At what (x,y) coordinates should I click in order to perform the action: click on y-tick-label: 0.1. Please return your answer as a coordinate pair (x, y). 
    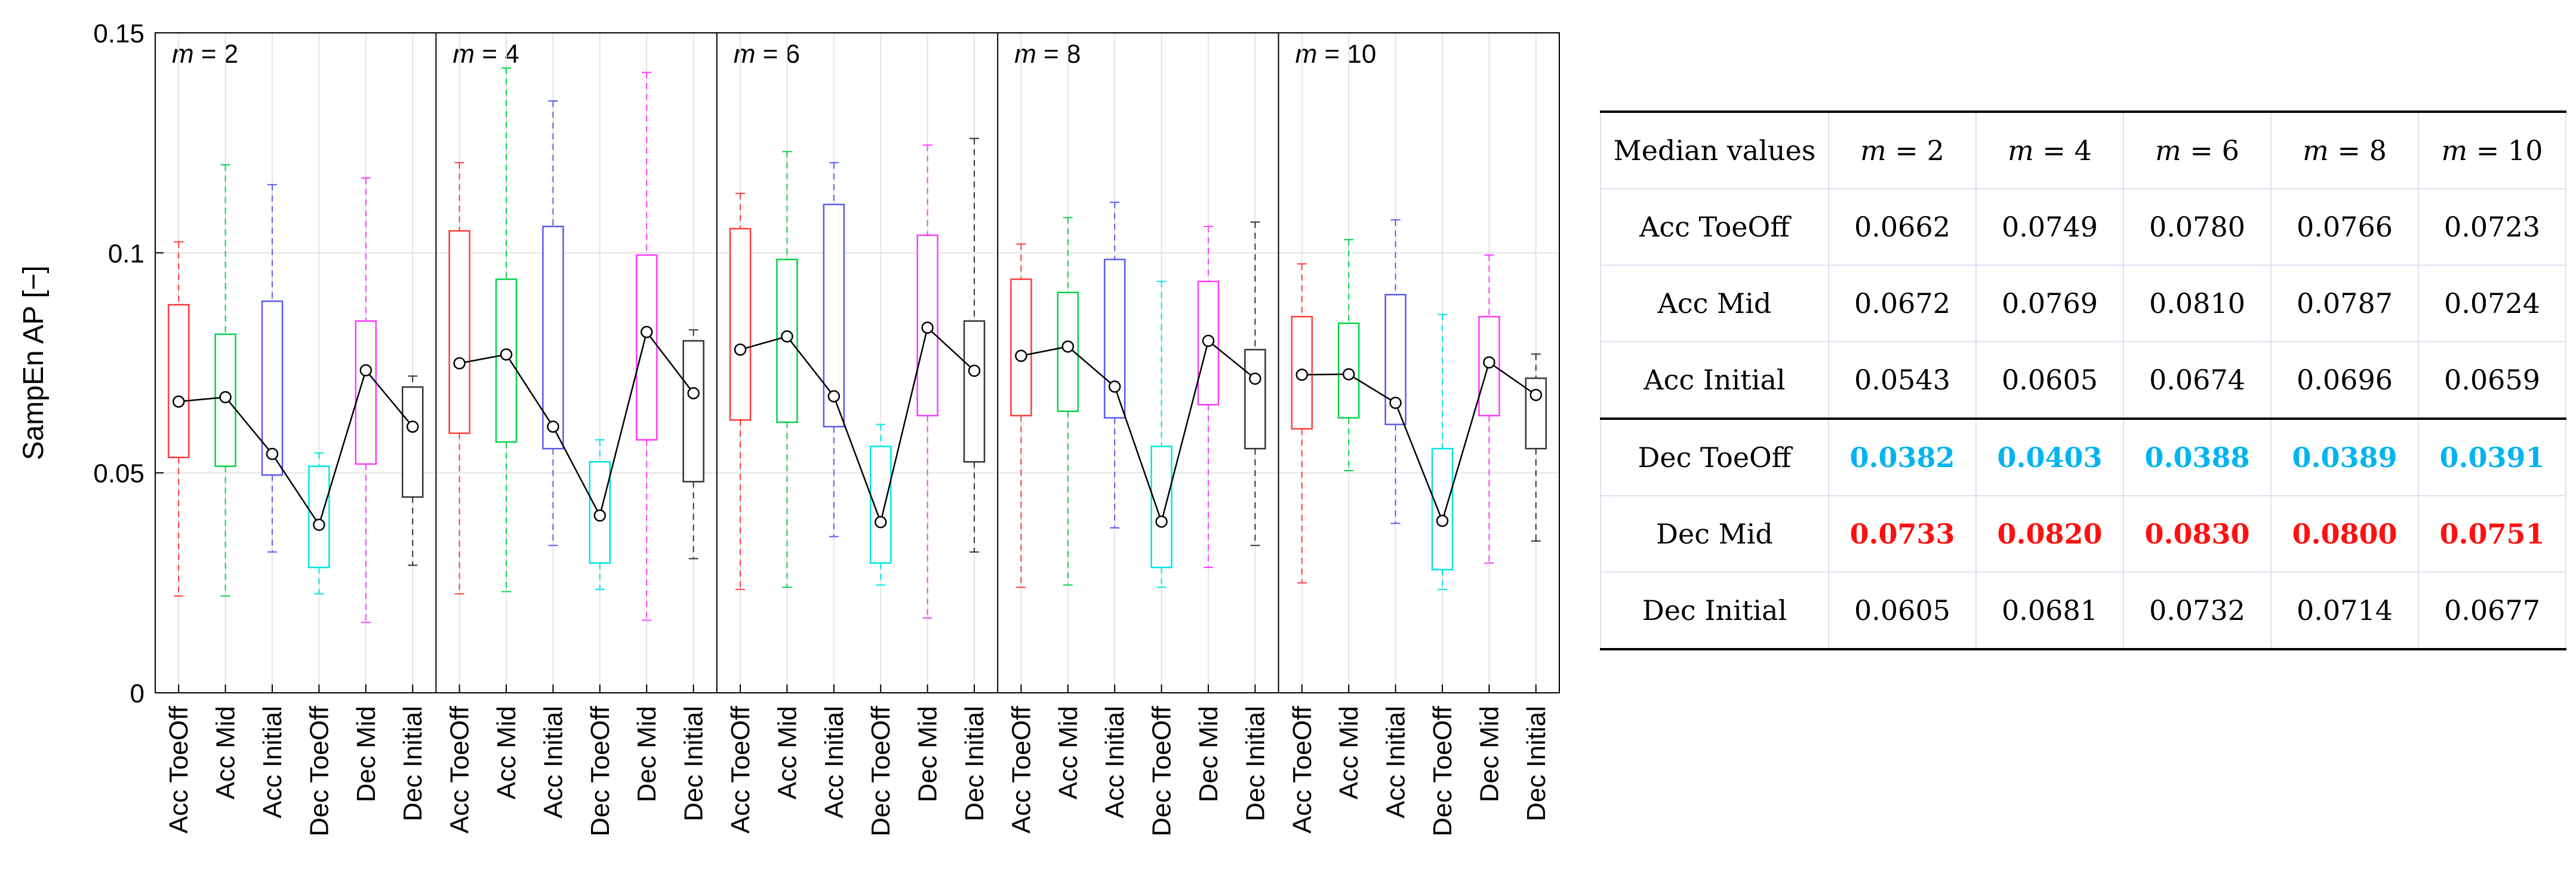
    Looking at the image, I should click on (126, 253).